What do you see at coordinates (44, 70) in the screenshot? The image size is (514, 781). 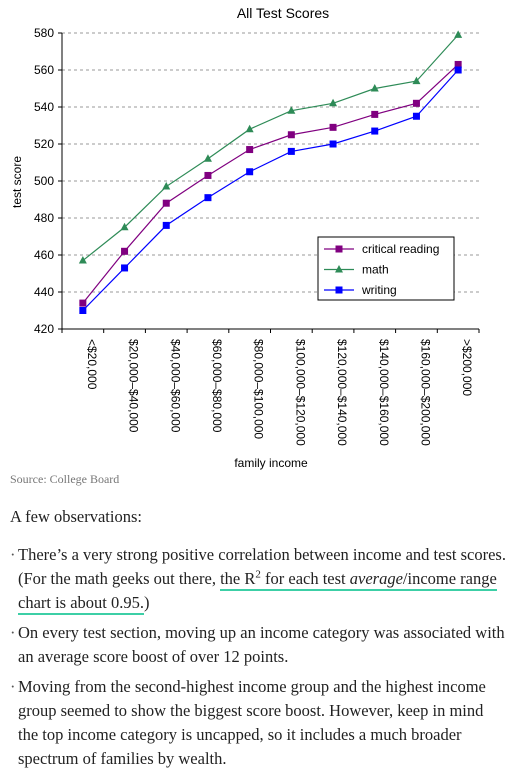 I see `y-tick-label: 560` at bounding box center [44, 70].